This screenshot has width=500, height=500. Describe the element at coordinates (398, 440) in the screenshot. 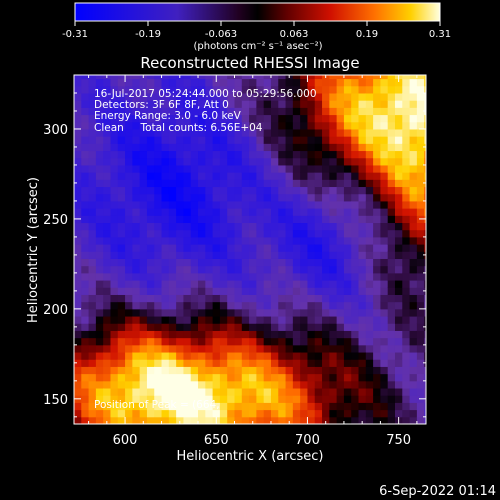

I see `x-tick-label: 750` at that location.